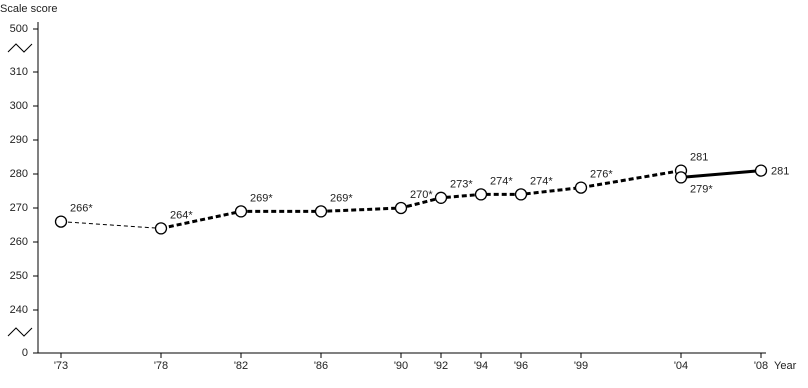 The width and height of the screenshot is (808, 388). What do you see at coordinates (581, 366) in the screenshot?
I see `x-tick-label: '99` at bounding box center [581, 366].